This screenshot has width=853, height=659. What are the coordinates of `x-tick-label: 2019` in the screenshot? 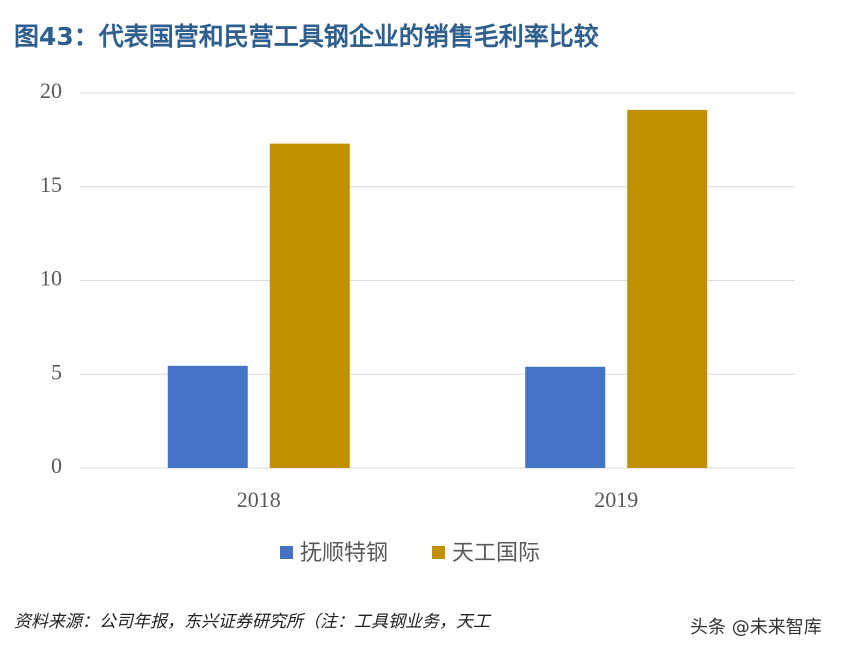 It's located at (616, 499).